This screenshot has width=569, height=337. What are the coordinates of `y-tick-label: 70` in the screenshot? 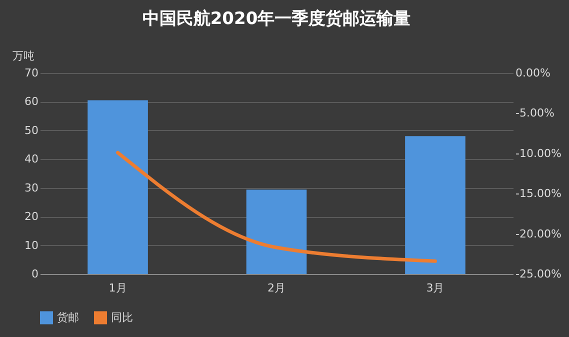 It's located at (31, 73).